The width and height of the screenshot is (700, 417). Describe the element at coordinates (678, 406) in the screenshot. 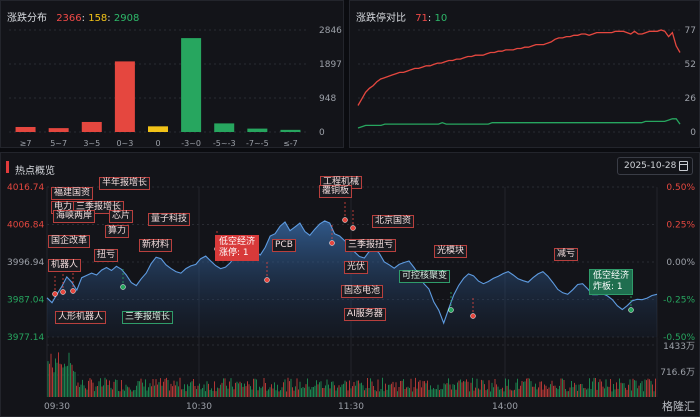

I see `watermark-logo: 格隆汇` at that location.